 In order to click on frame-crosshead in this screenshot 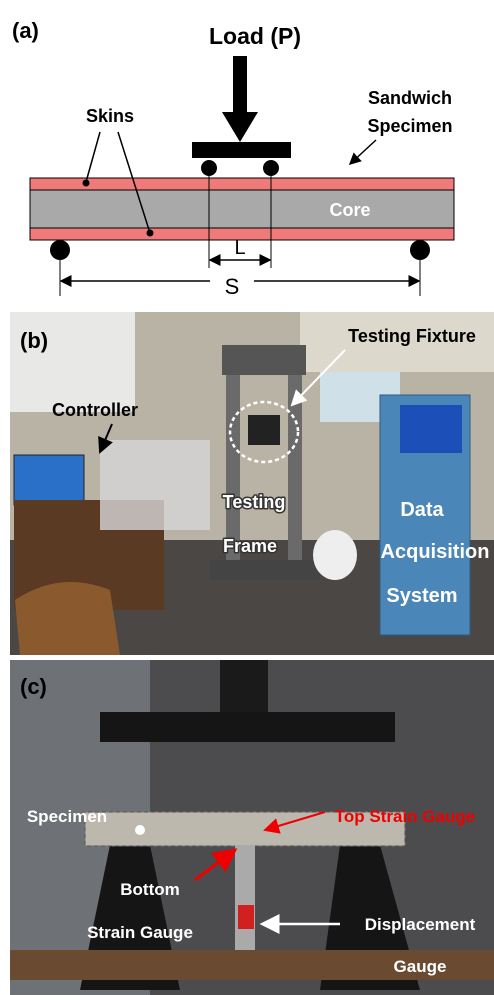, I will do `click(264, 360)`.